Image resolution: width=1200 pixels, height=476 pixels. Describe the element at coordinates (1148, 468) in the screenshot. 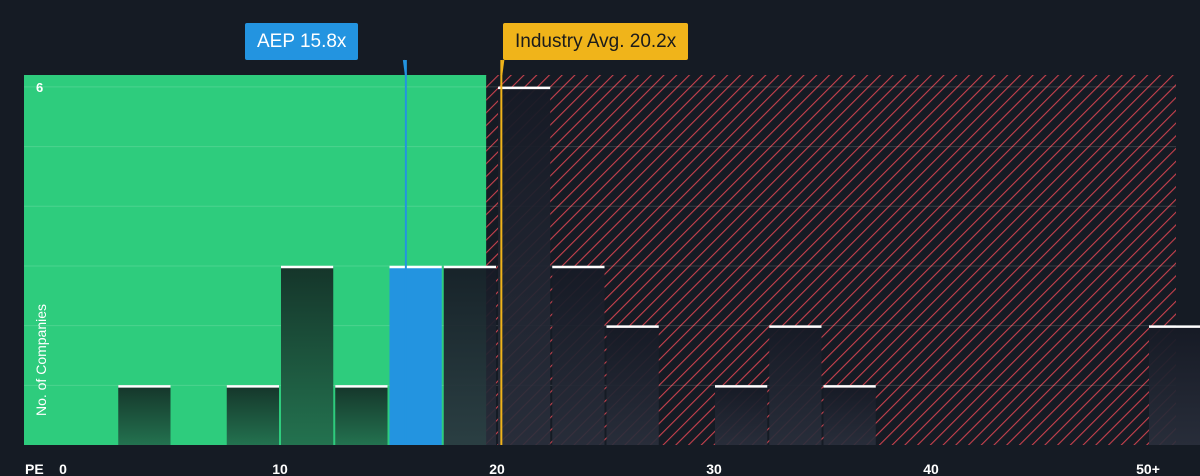

I see `x-tick-label: 50+` at that location.